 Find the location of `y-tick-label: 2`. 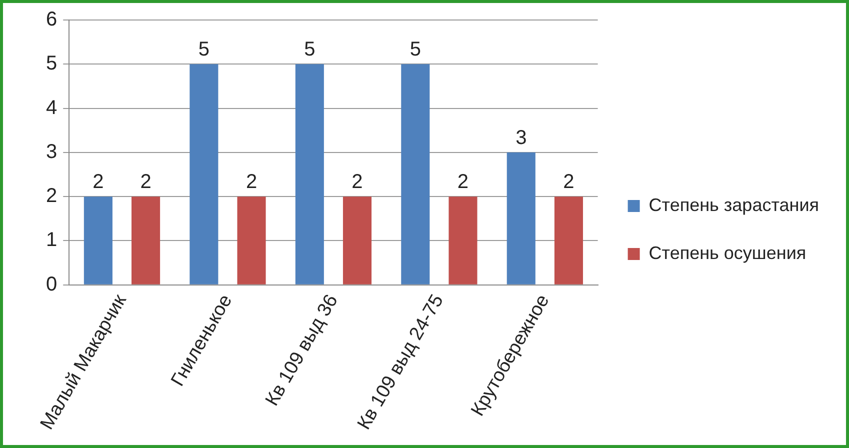

y-tick-label: 2 is located at coordinates (52, 196).